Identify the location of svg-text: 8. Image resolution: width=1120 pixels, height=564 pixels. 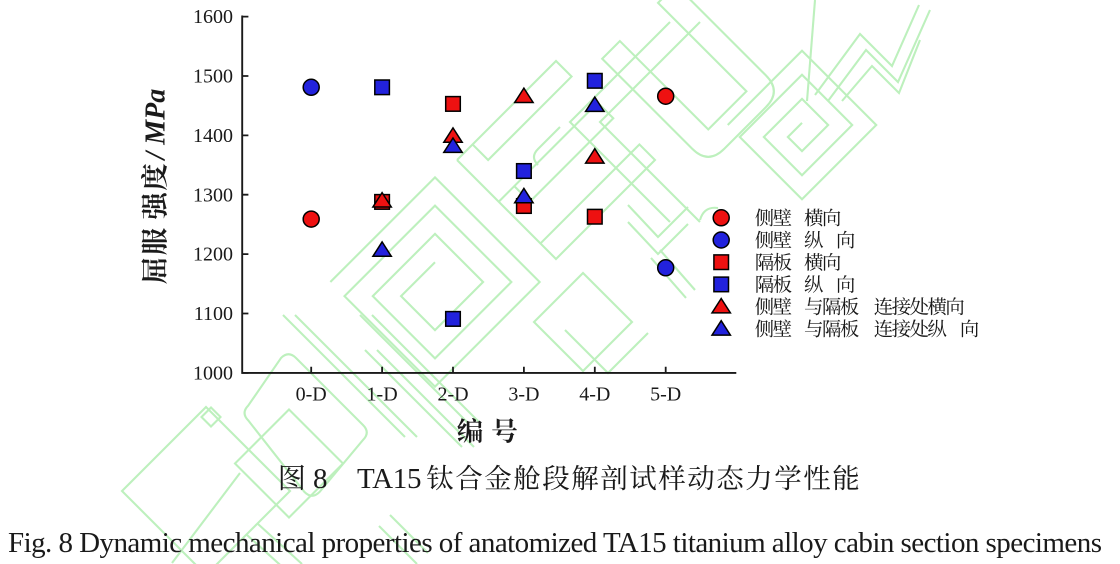
(320, 479).